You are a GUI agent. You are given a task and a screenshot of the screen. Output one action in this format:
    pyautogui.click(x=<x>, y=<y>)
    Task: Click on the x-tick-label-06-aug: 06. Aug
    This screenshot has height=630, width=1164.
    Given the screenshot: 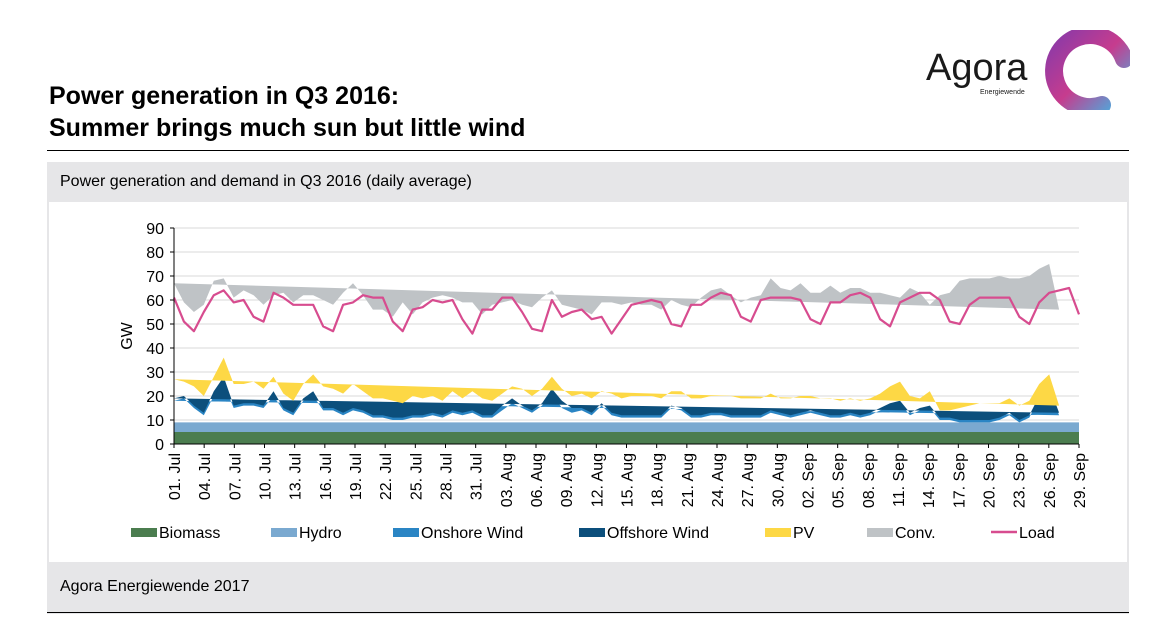 What is the action you would take?
    pyautogui.click(x=537, y=480)
    